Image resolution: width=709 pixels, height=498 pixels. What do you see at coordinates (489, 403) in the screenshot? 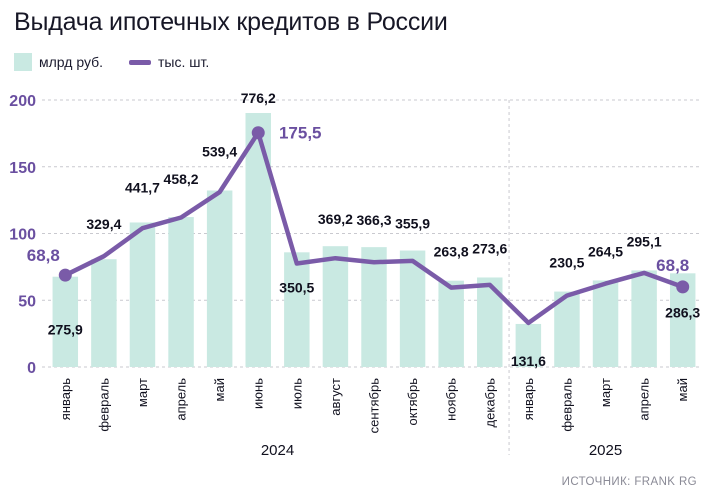
I see `x-axis-tick-label: декабрь` at bounding box center [489, 403].